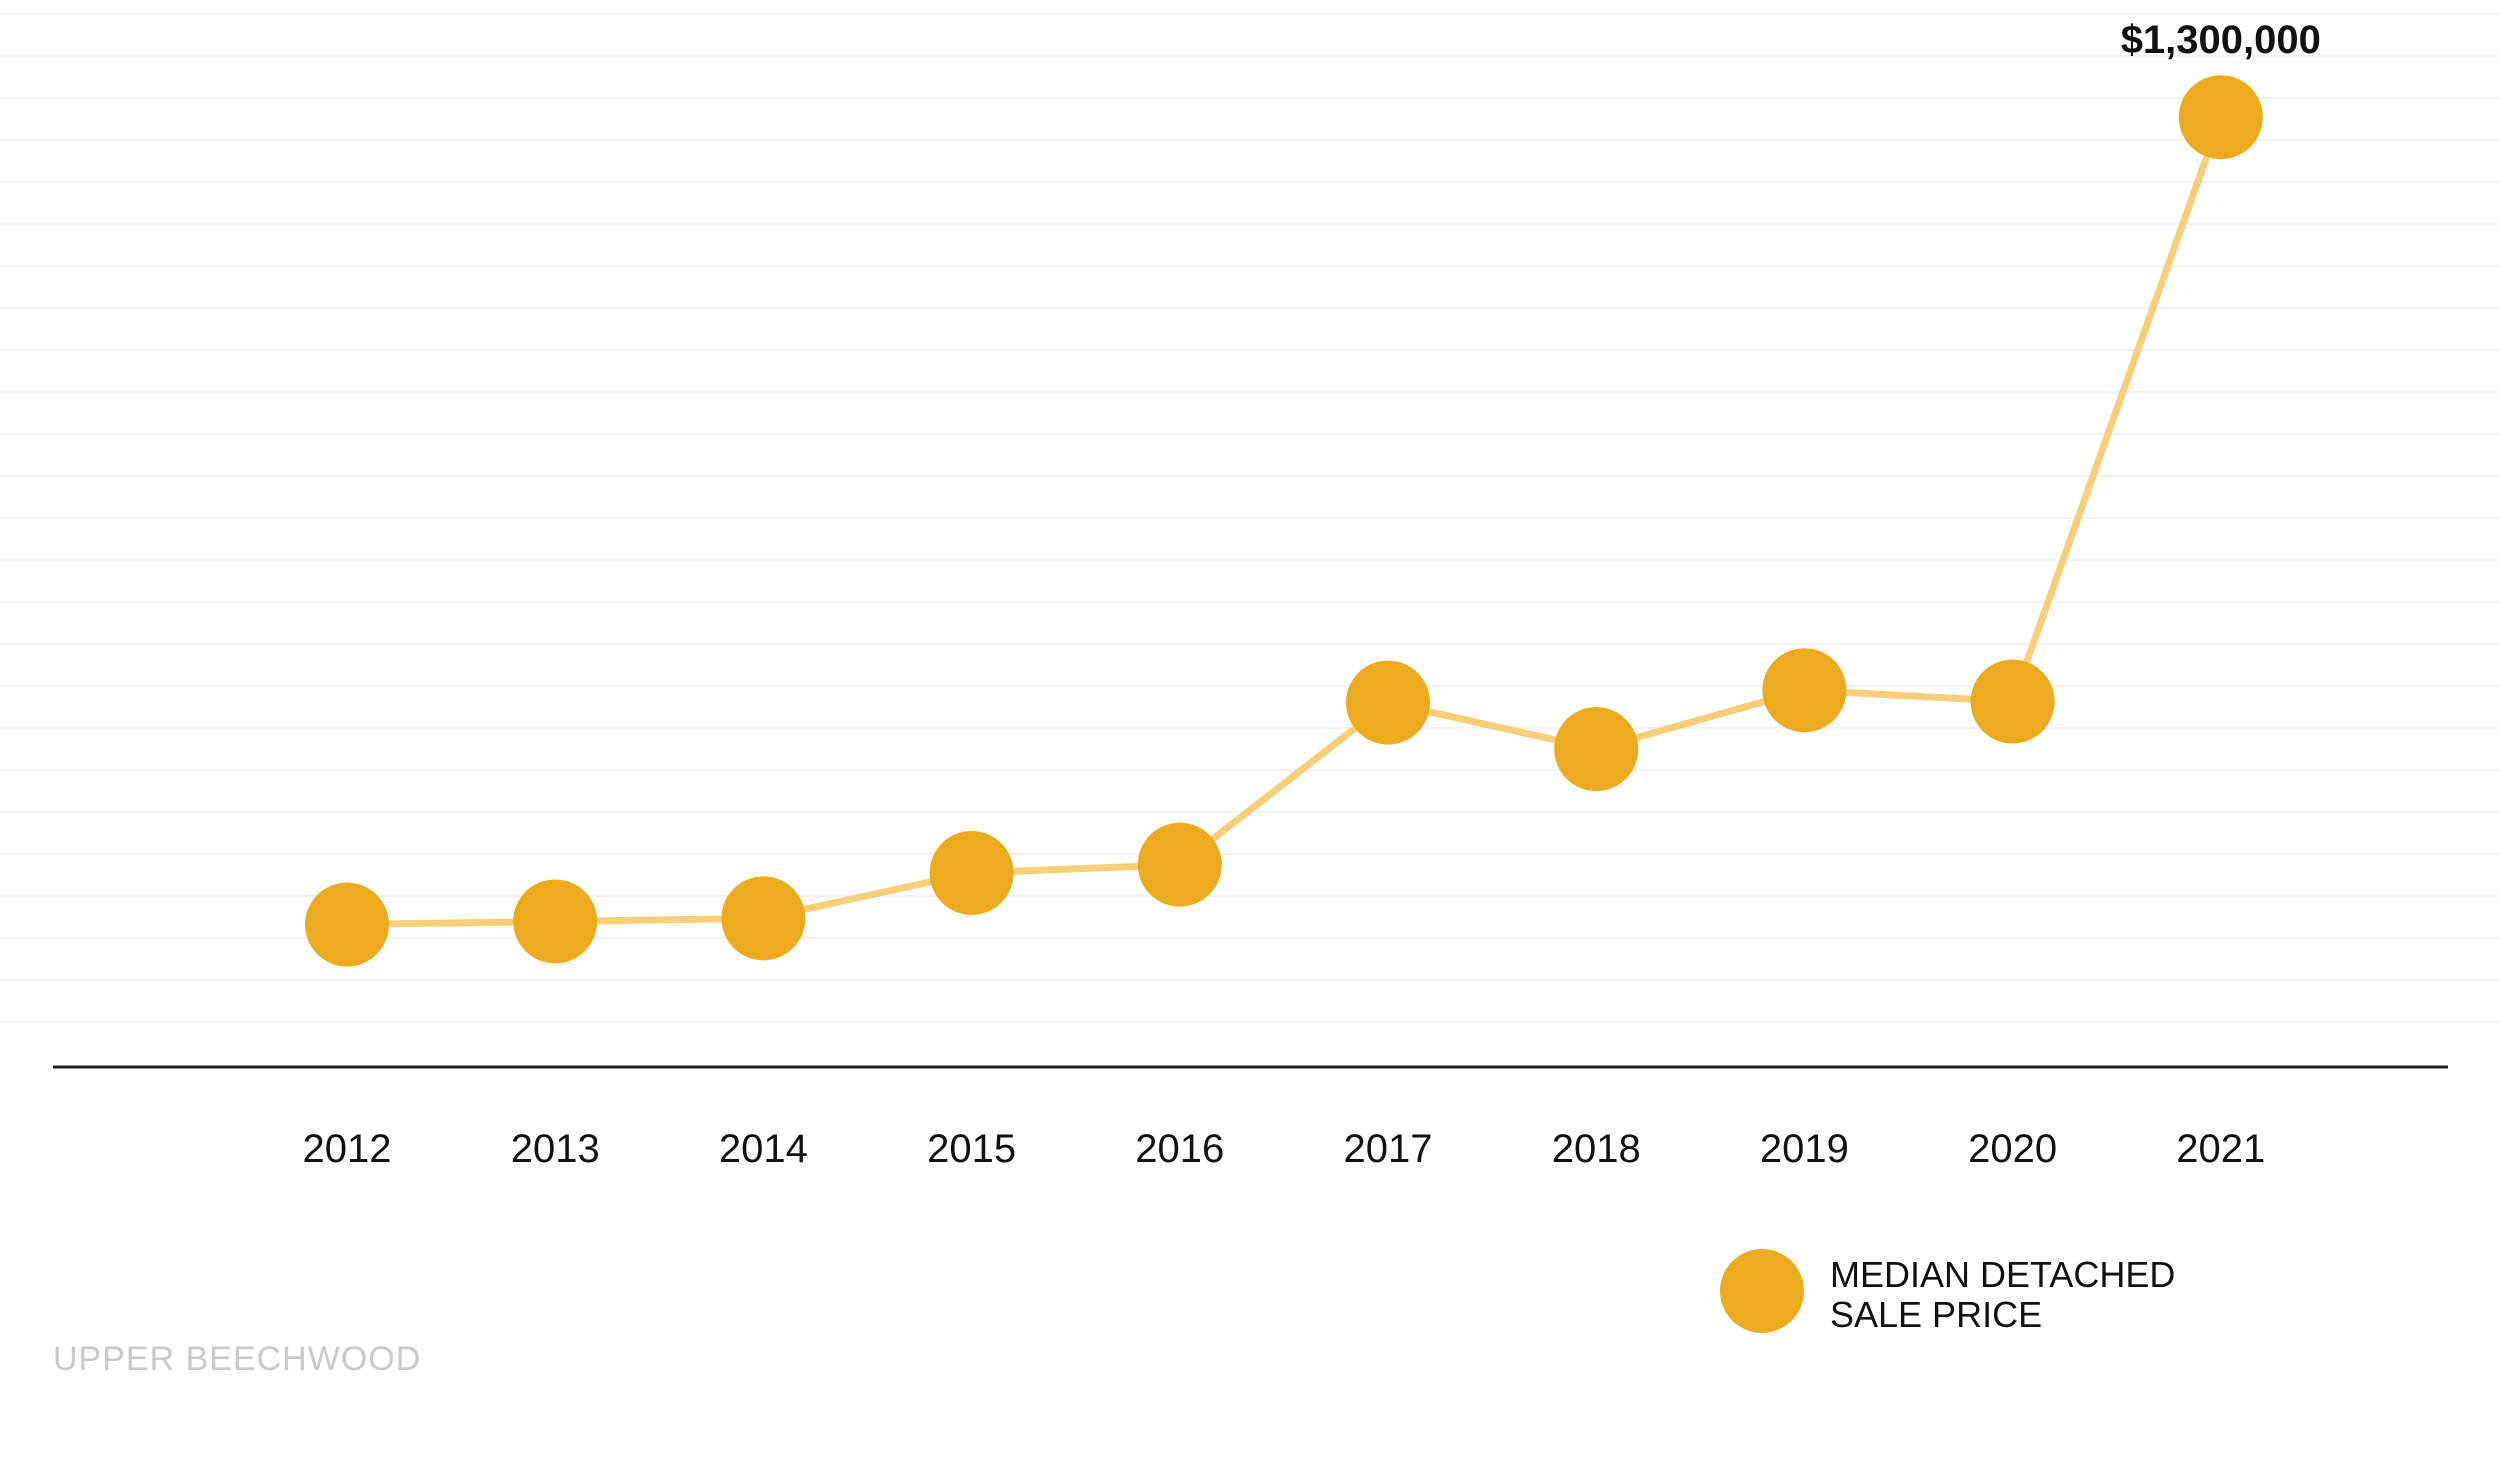 The width and height of the screenshot is (2501, 1459). What do you see at coordinates (237, 1359) in the screenshot?
I see `source-label: UPPER BEECHWOOD` at bounding box center [237, 1359].